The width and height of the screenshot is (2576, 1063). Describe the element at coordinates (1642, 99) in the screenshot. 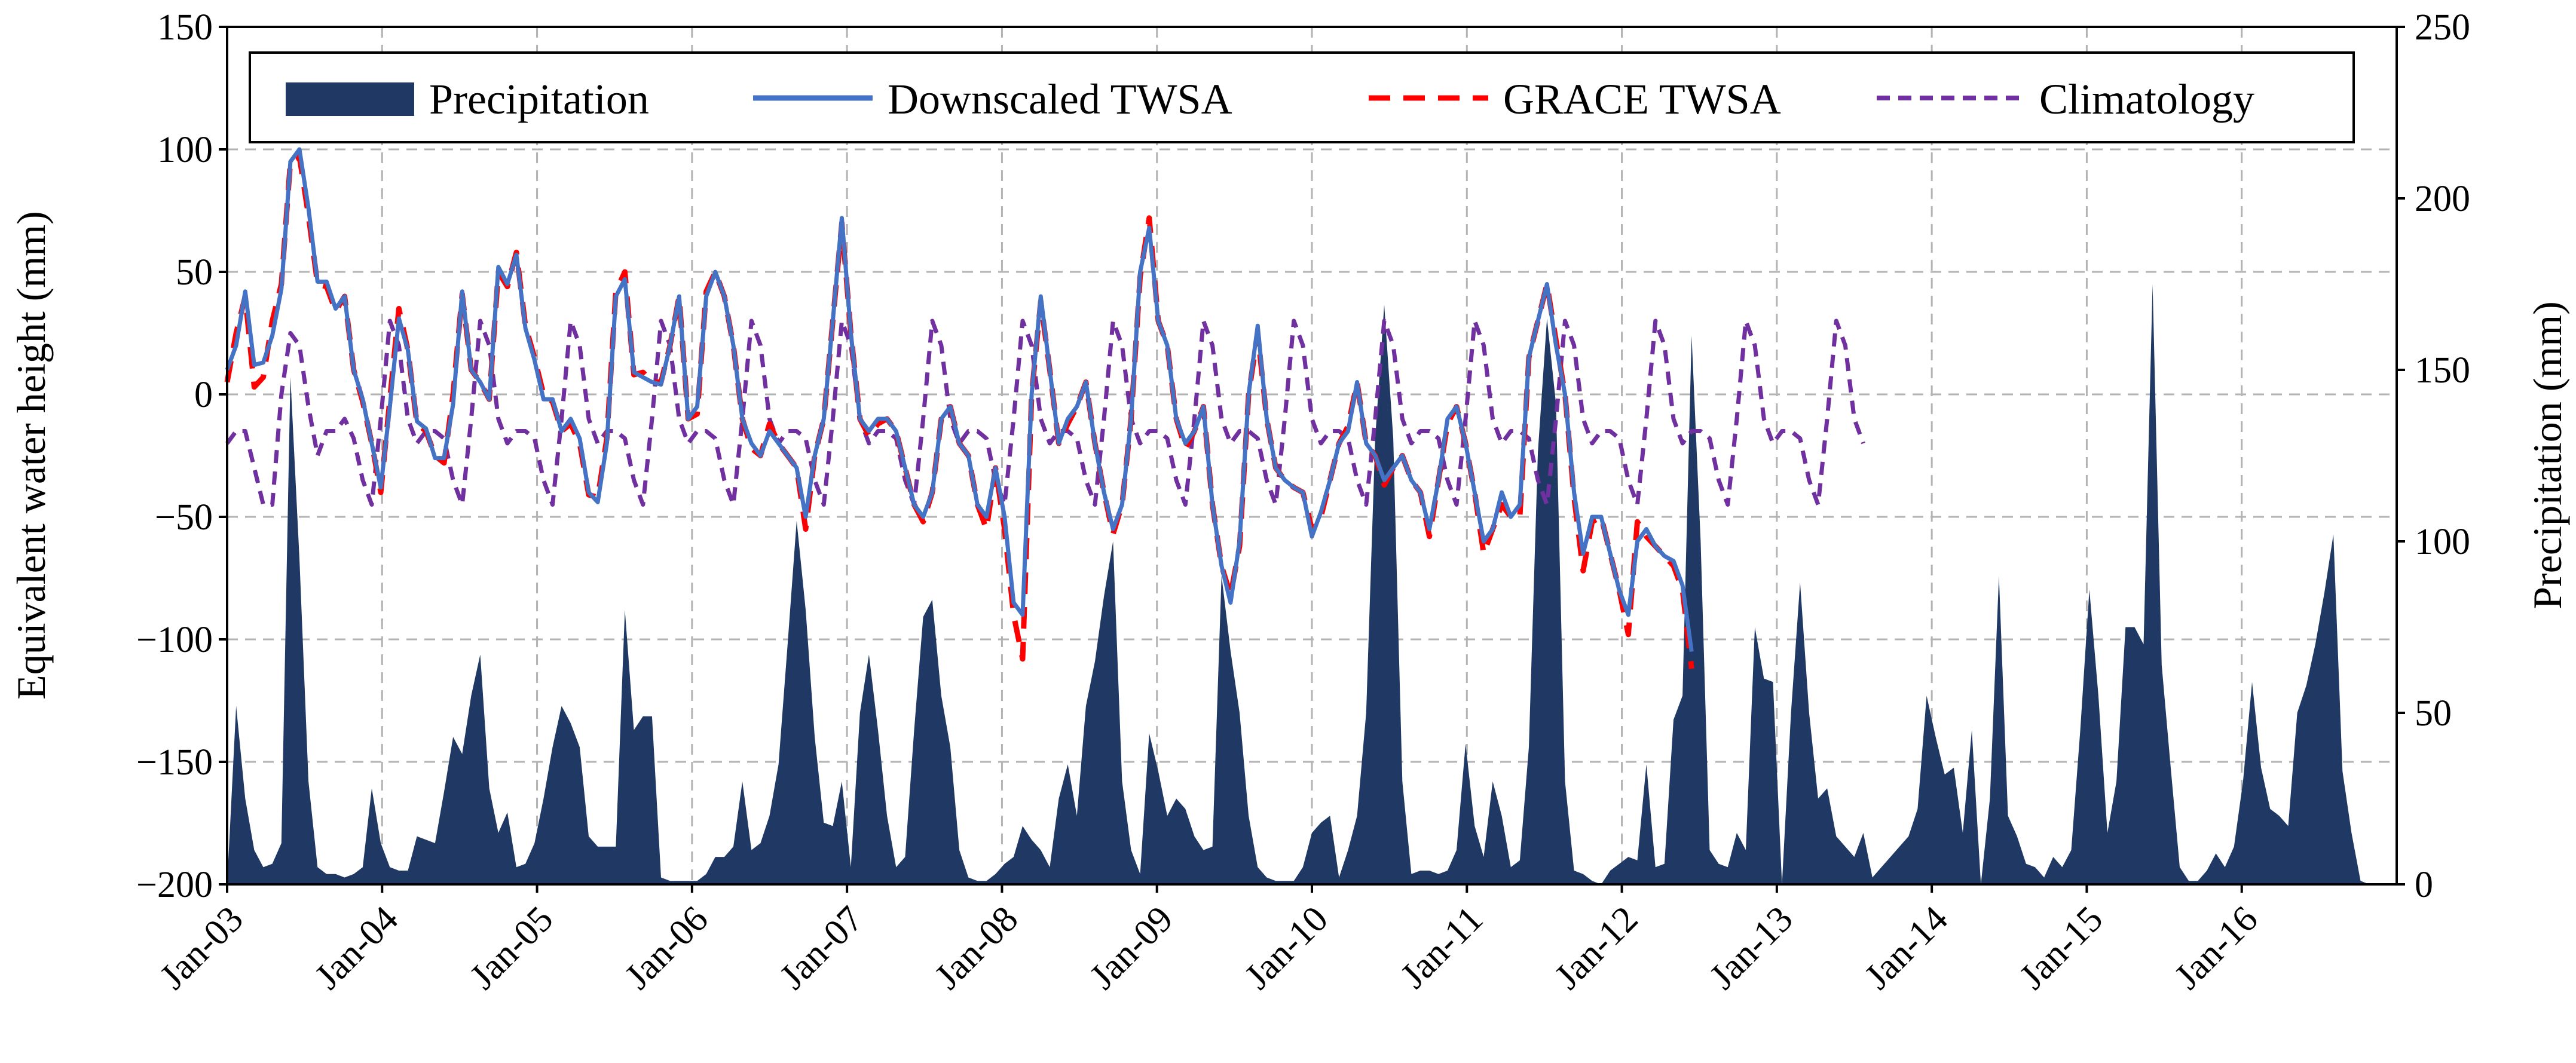

I see `legend-label-grace: GRACE TWSA` at that location.